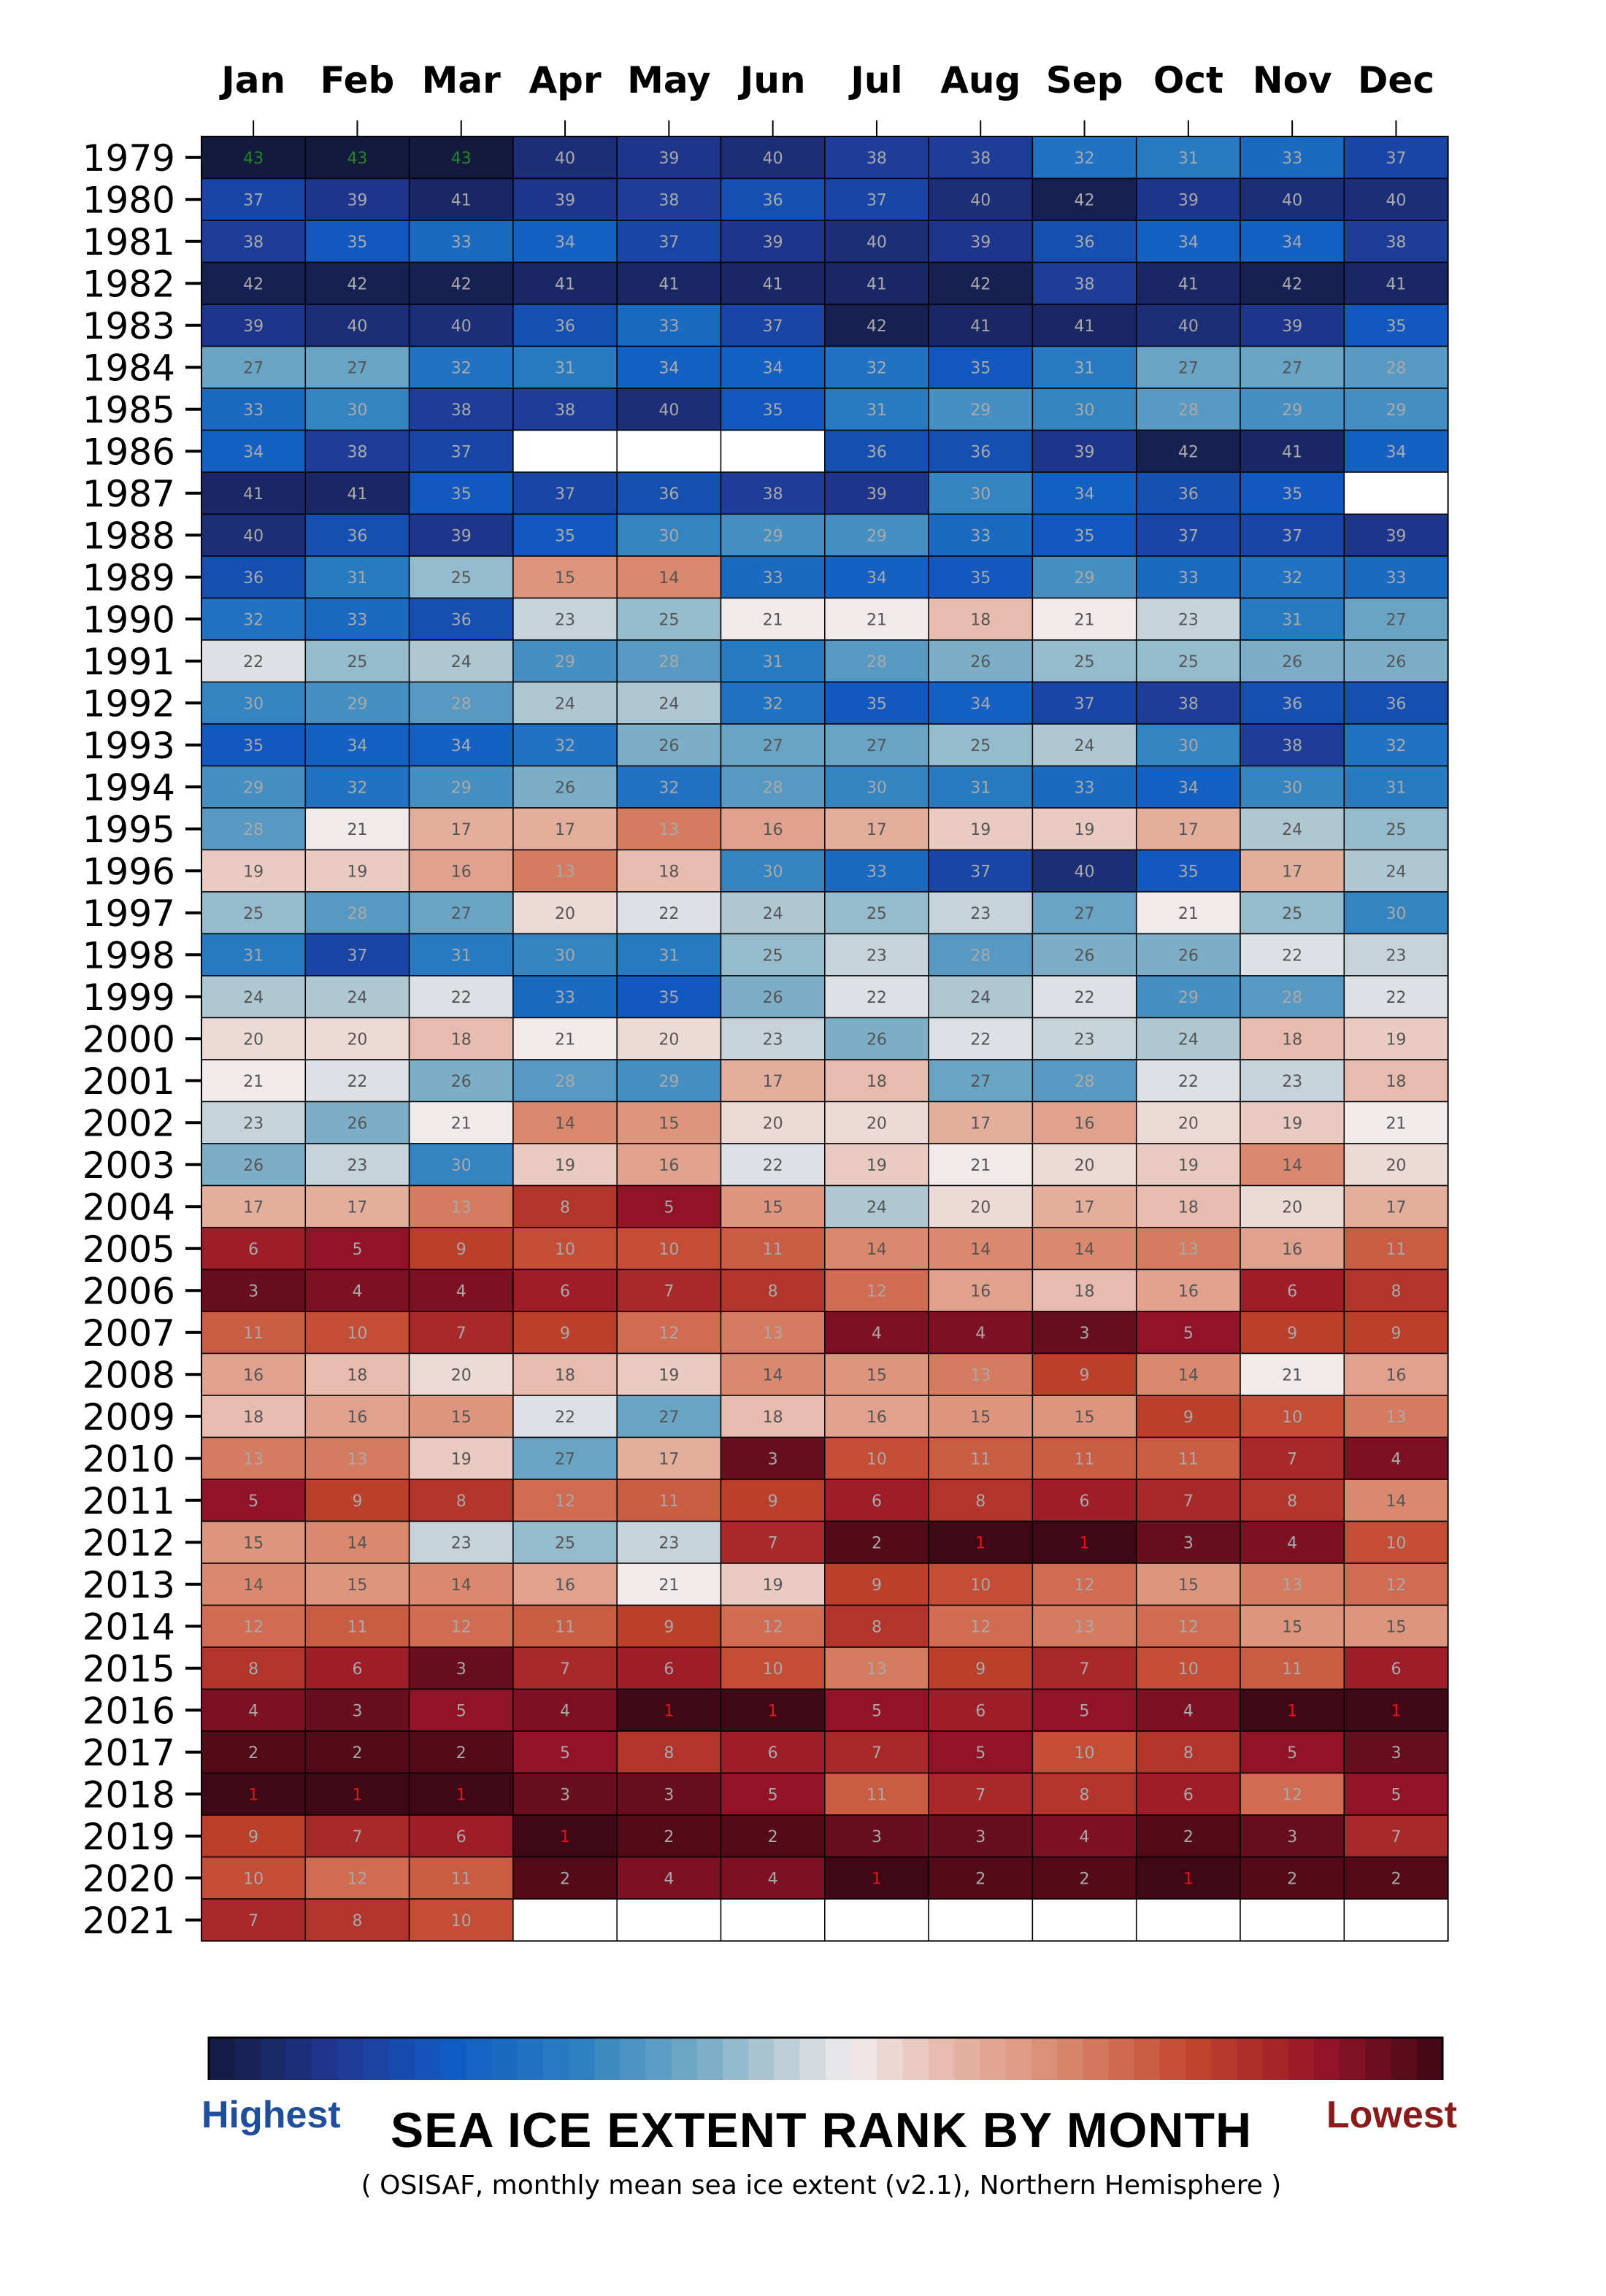 The image size is (1606, 2296). What do you see at coordinates (876, 1710) in the screenshot?
I see `heatmap-cell-2016-jul` at bounding box center [876, 1710].